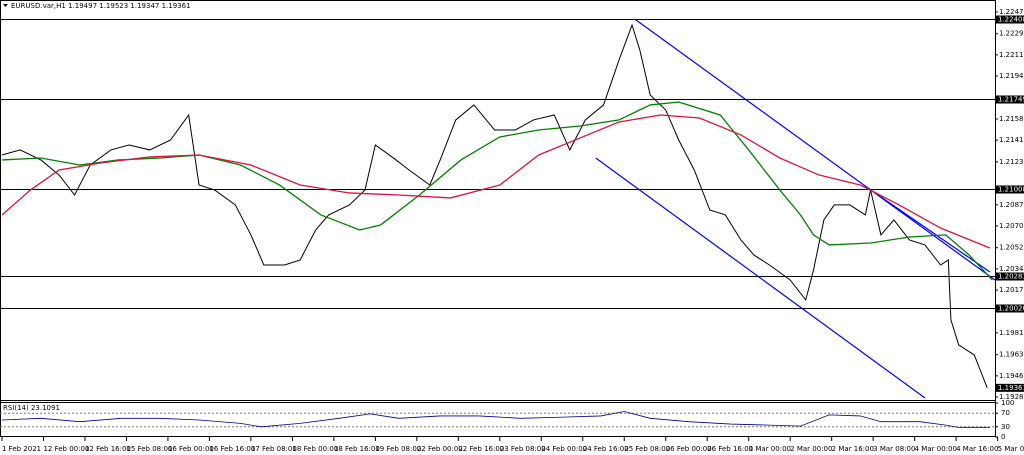 The width and height of the screenshot is (1024, 455). I want to click on rsi-tick-label: 30, so click(1005, 427).